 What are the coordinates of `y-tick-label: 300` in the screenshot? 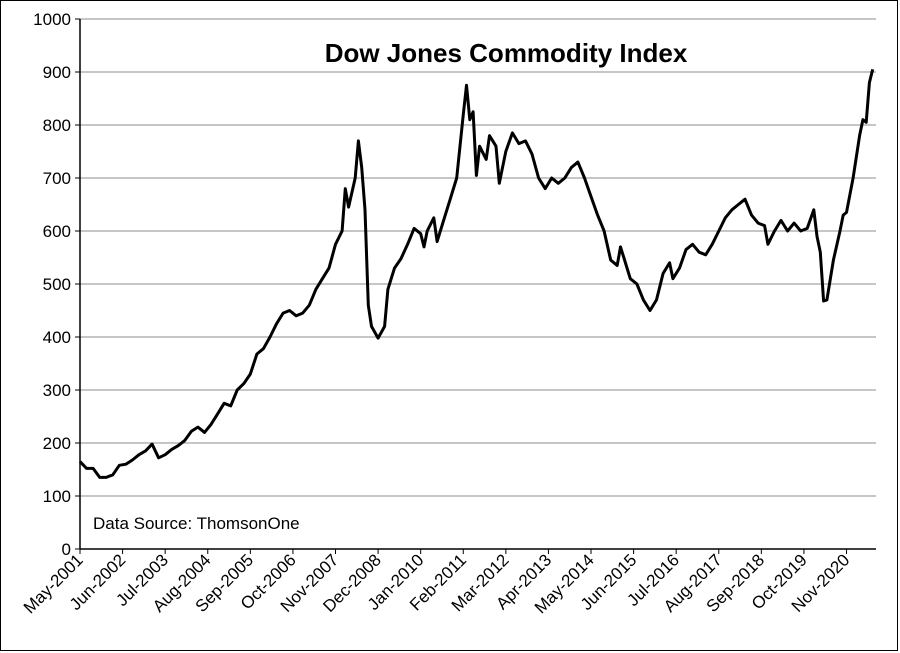 It's located at (57, 390).